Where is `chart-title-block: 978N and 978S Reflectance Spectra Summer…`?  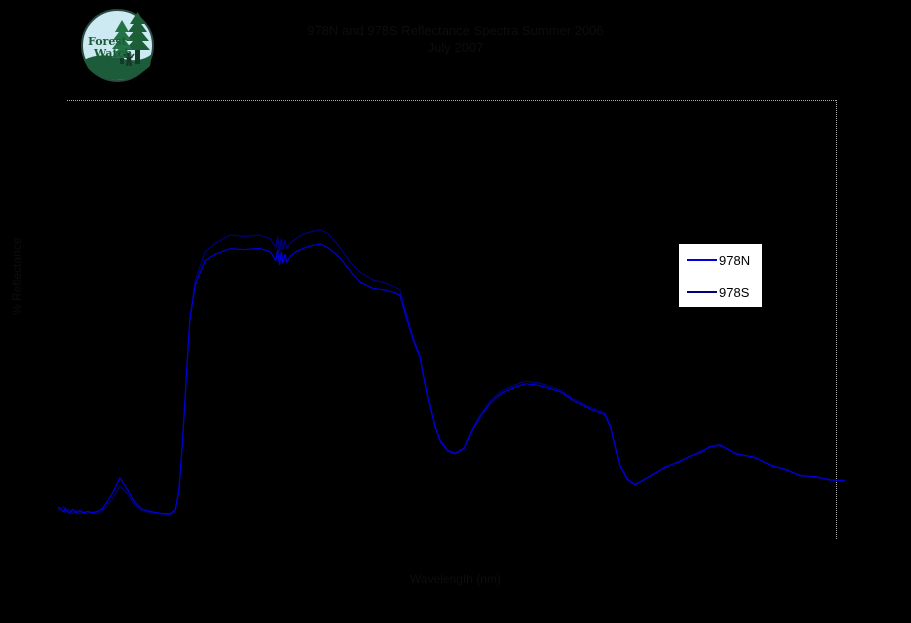 chart-title-block: 978N and 978S Reflectance Spectra Summer… is located at coordinates (455, 39).